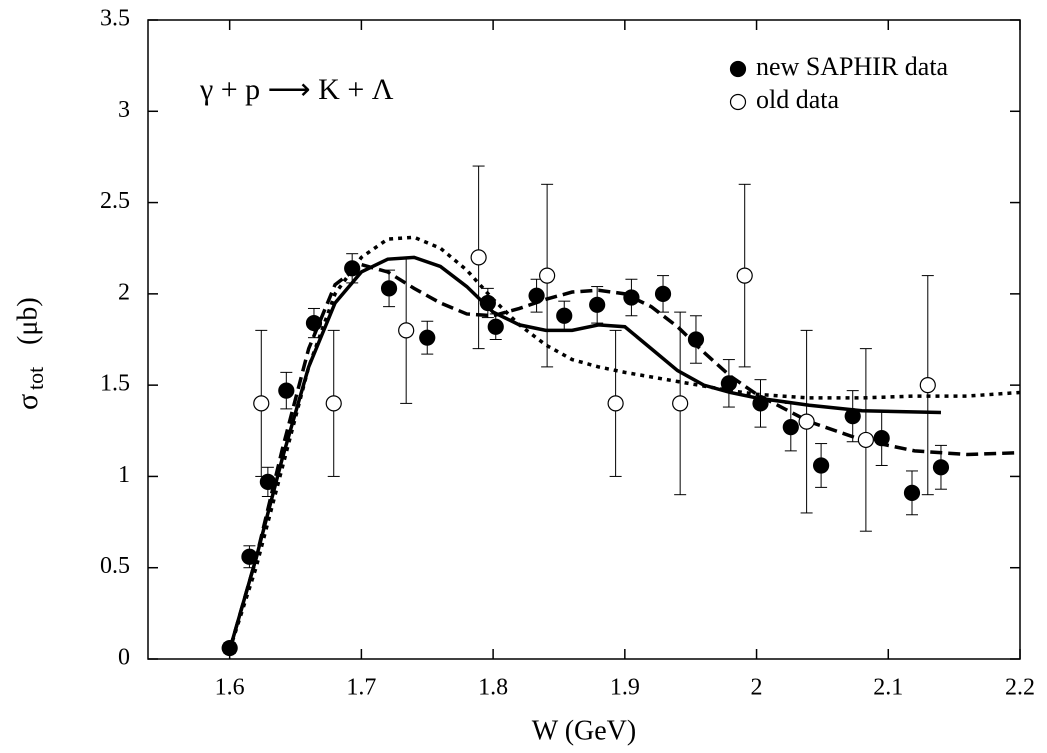  What do you see at coordinates (29, 353) in the screenshot?
I see `y-axis-label-group: σ tot (μb)` at bounding box center [29, 353].